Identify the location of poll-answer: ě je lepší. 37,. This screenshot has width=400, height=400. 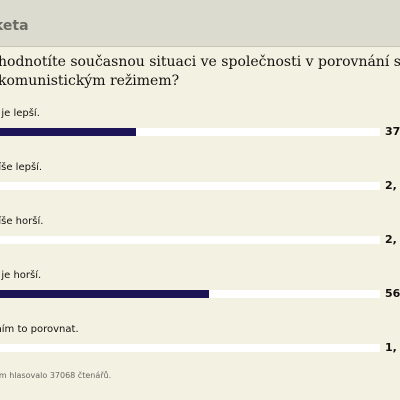
(200, 130).